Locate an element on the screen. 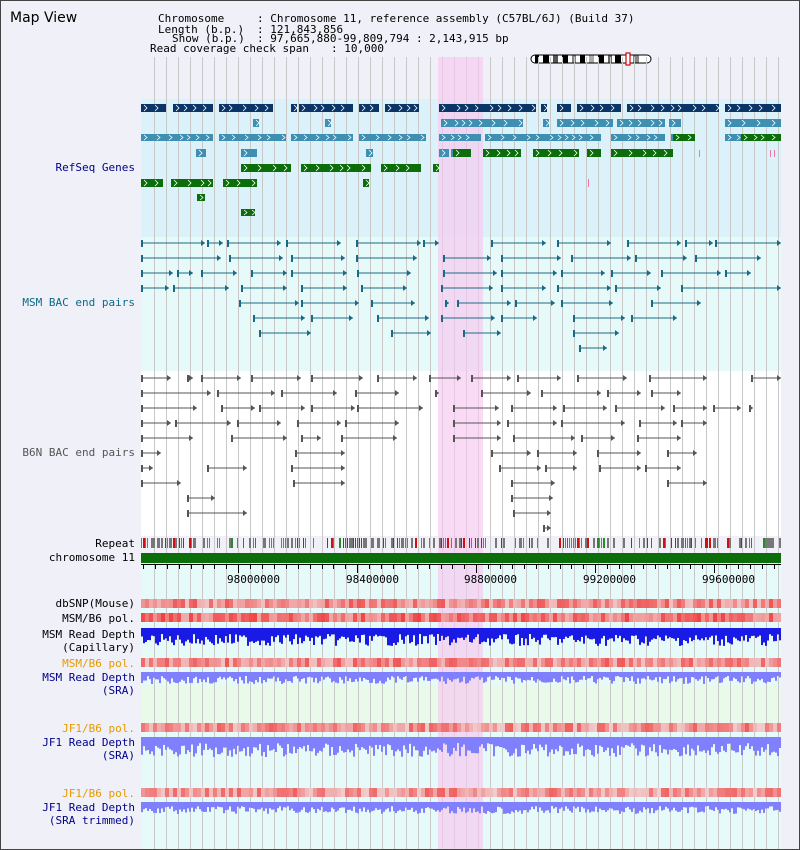  msm-bac-track-label: MSM BAC end pairs is located at coordinates (78, 302).